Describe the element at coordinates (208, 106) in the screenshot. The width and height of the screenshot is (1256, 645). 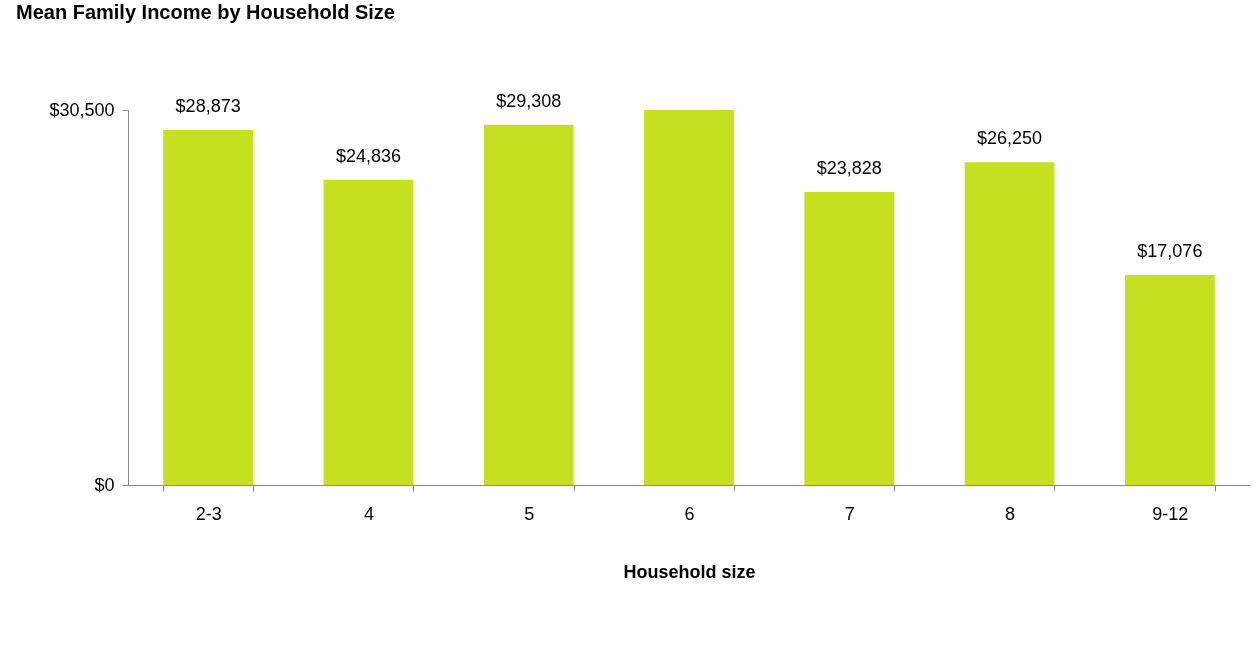
I see `data-label: $28,873` at that location.